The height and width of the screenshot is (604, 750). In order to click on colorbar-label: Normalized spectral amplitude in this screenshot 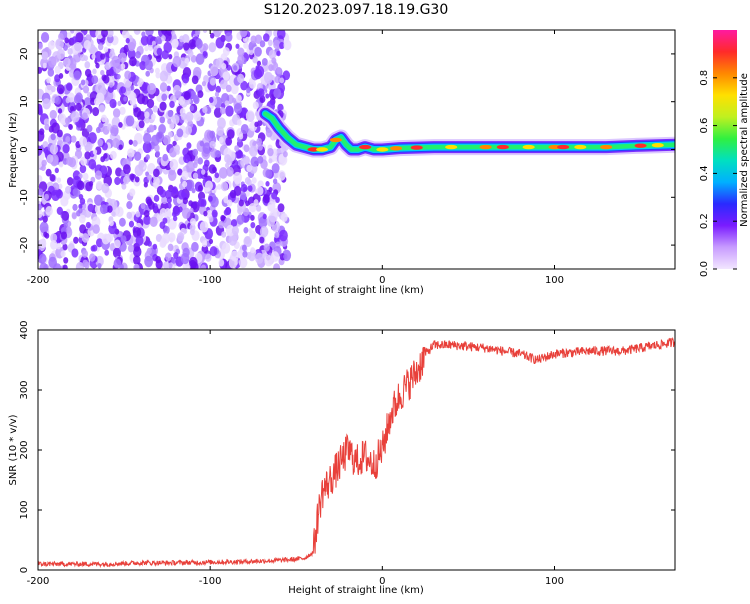, I will do `click(744, 150)`.